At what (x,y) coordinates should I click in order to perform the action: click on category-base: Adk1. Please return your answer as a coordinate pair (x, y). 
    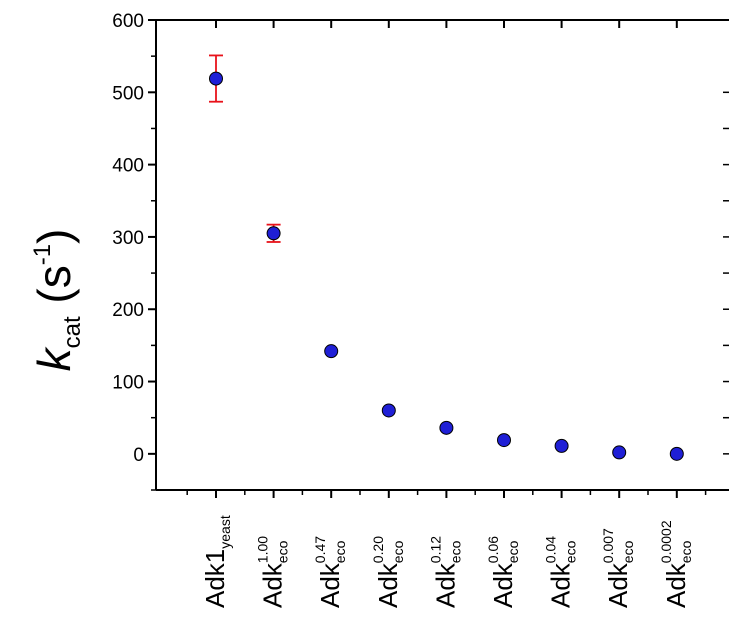
    Looking at the image, I should click on (215, 578).